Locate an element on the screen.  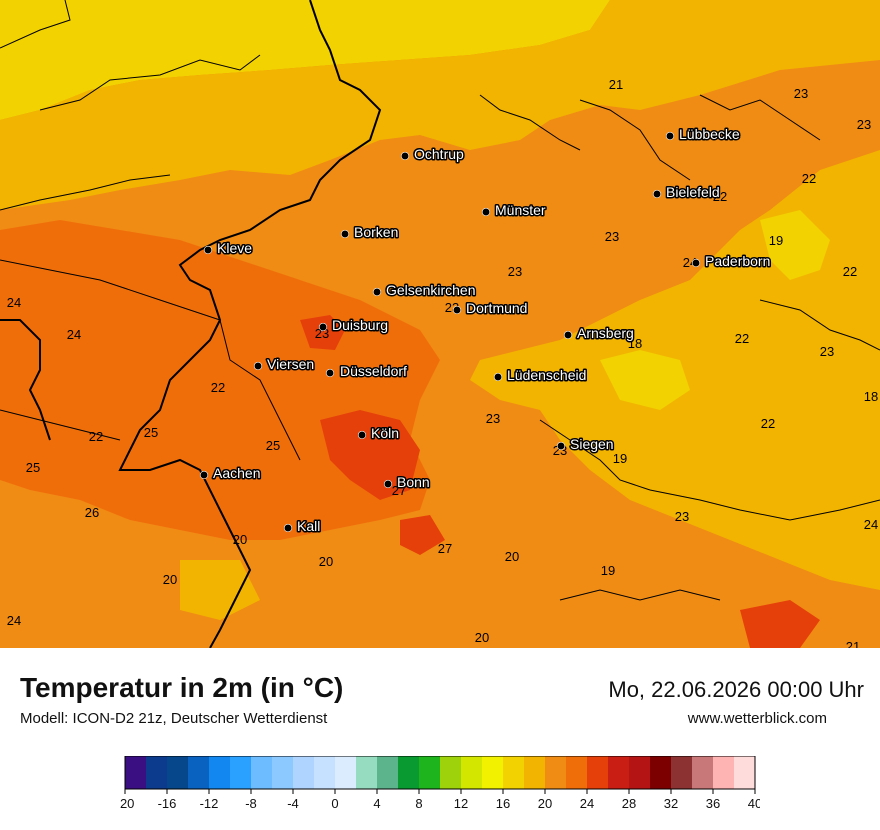
city-marker-gelsenkirchen: Gelsenkirchen is located at coordinates (424, 290).